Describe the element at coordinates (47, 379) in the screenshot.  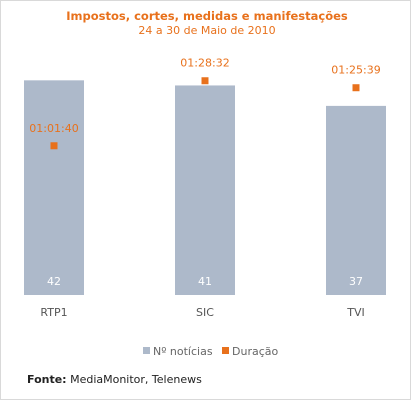
I see `source-label: Fonte:` at that location.